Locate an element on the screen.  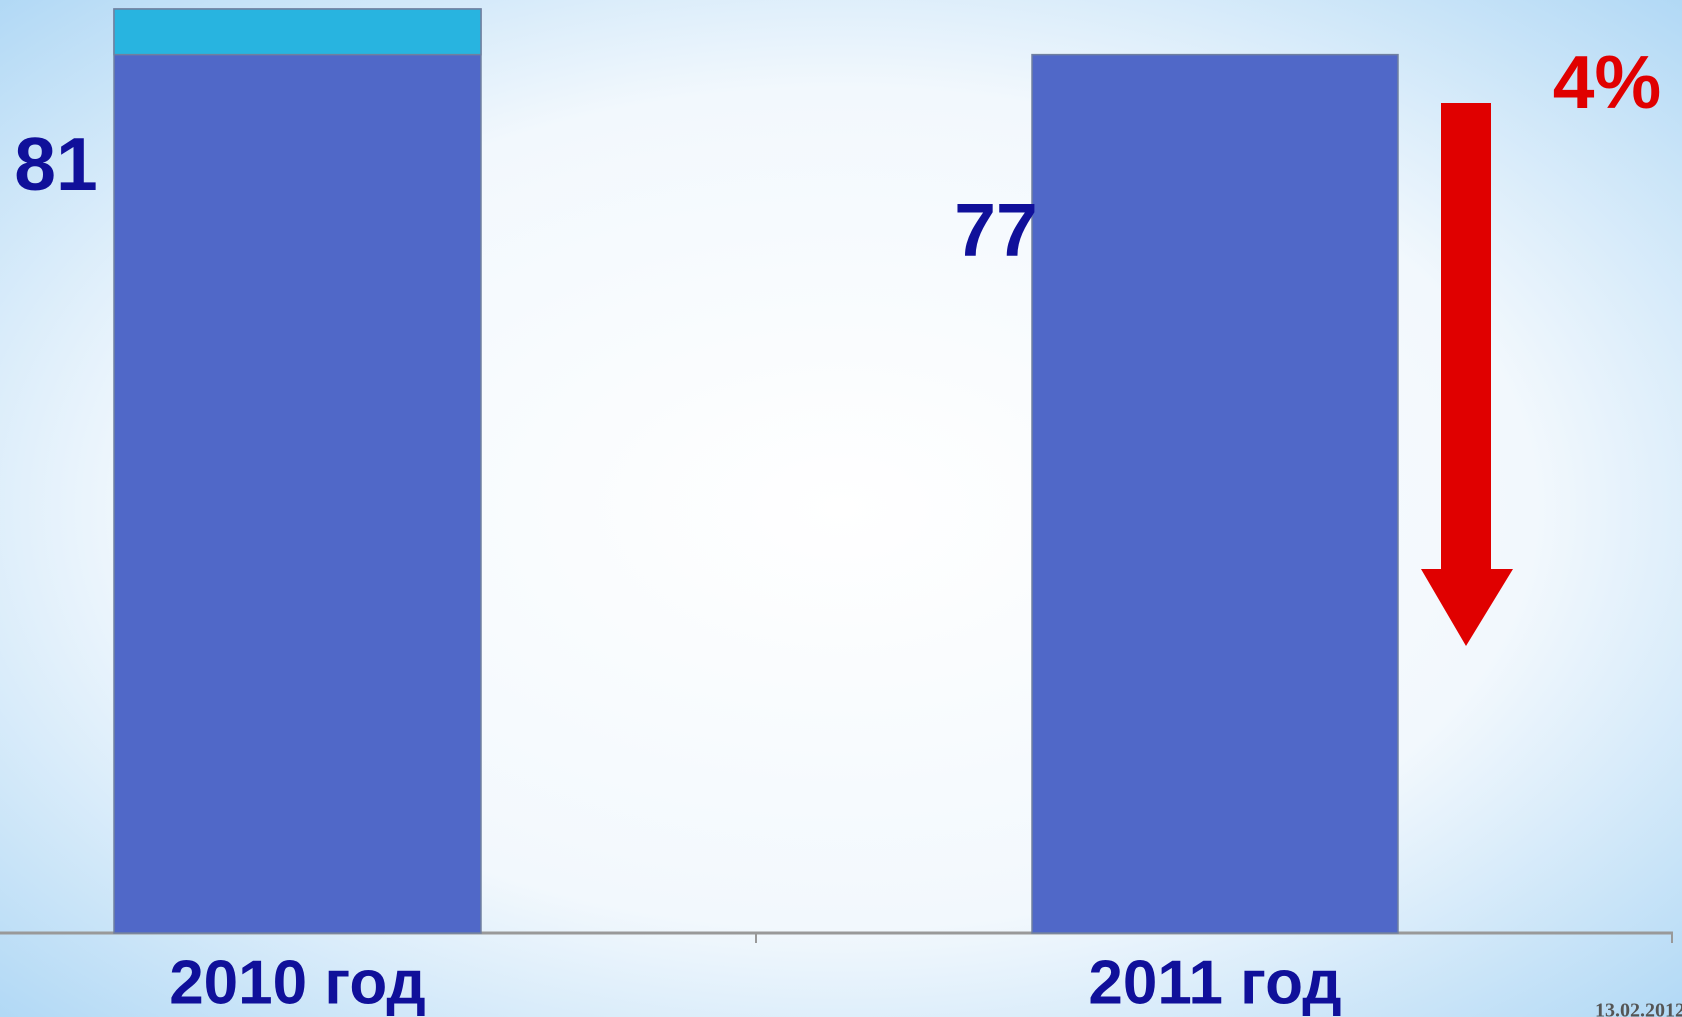
decrease-arrow is located at coordinates (1467, 374).